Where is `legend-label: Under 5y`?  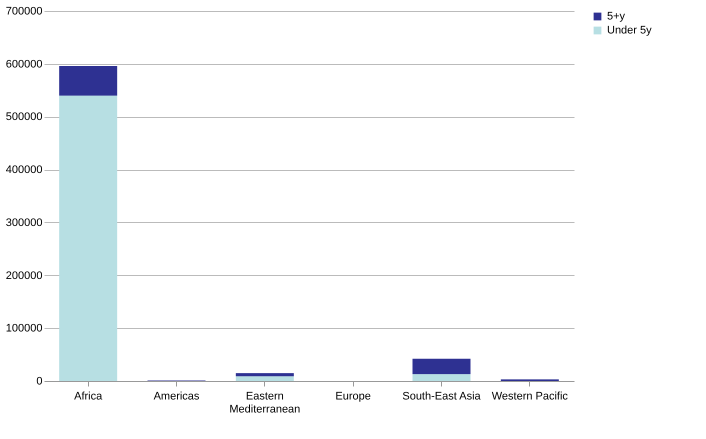 legend-label: Under 5y is located at coordinates (629, 30).